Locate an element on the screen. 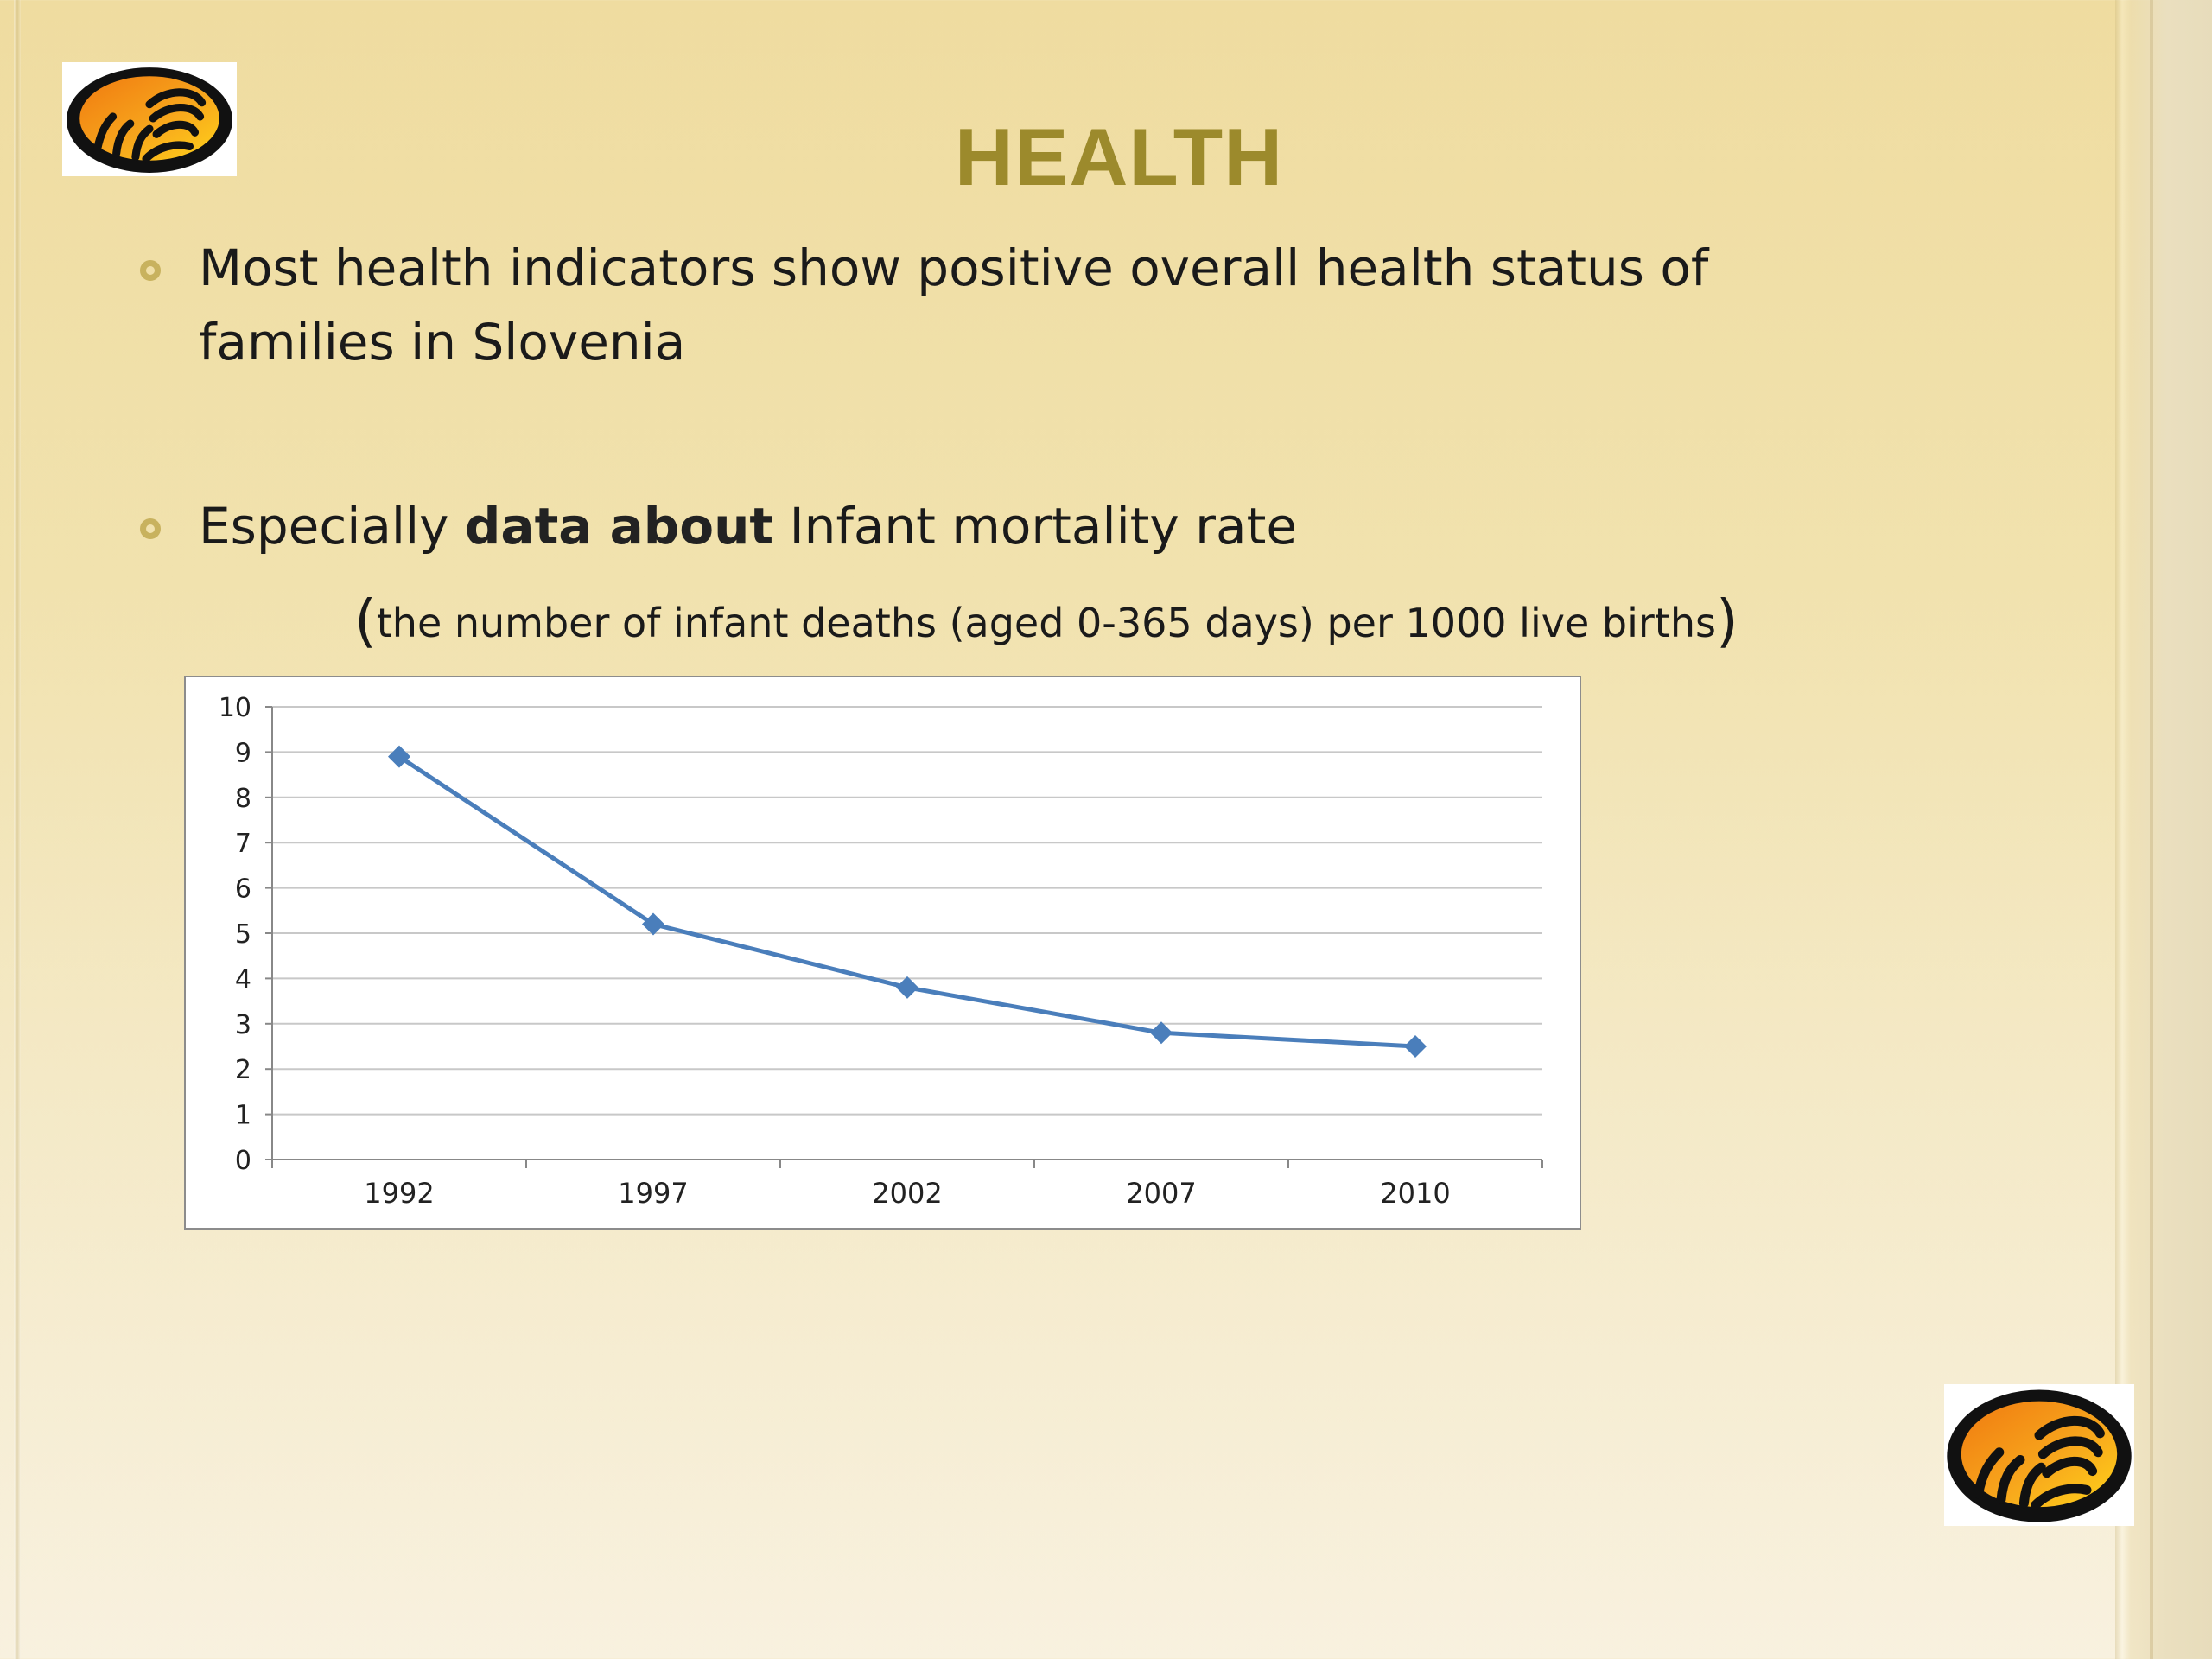  slide-frame-right-line is located at coordinates (2151, 829).